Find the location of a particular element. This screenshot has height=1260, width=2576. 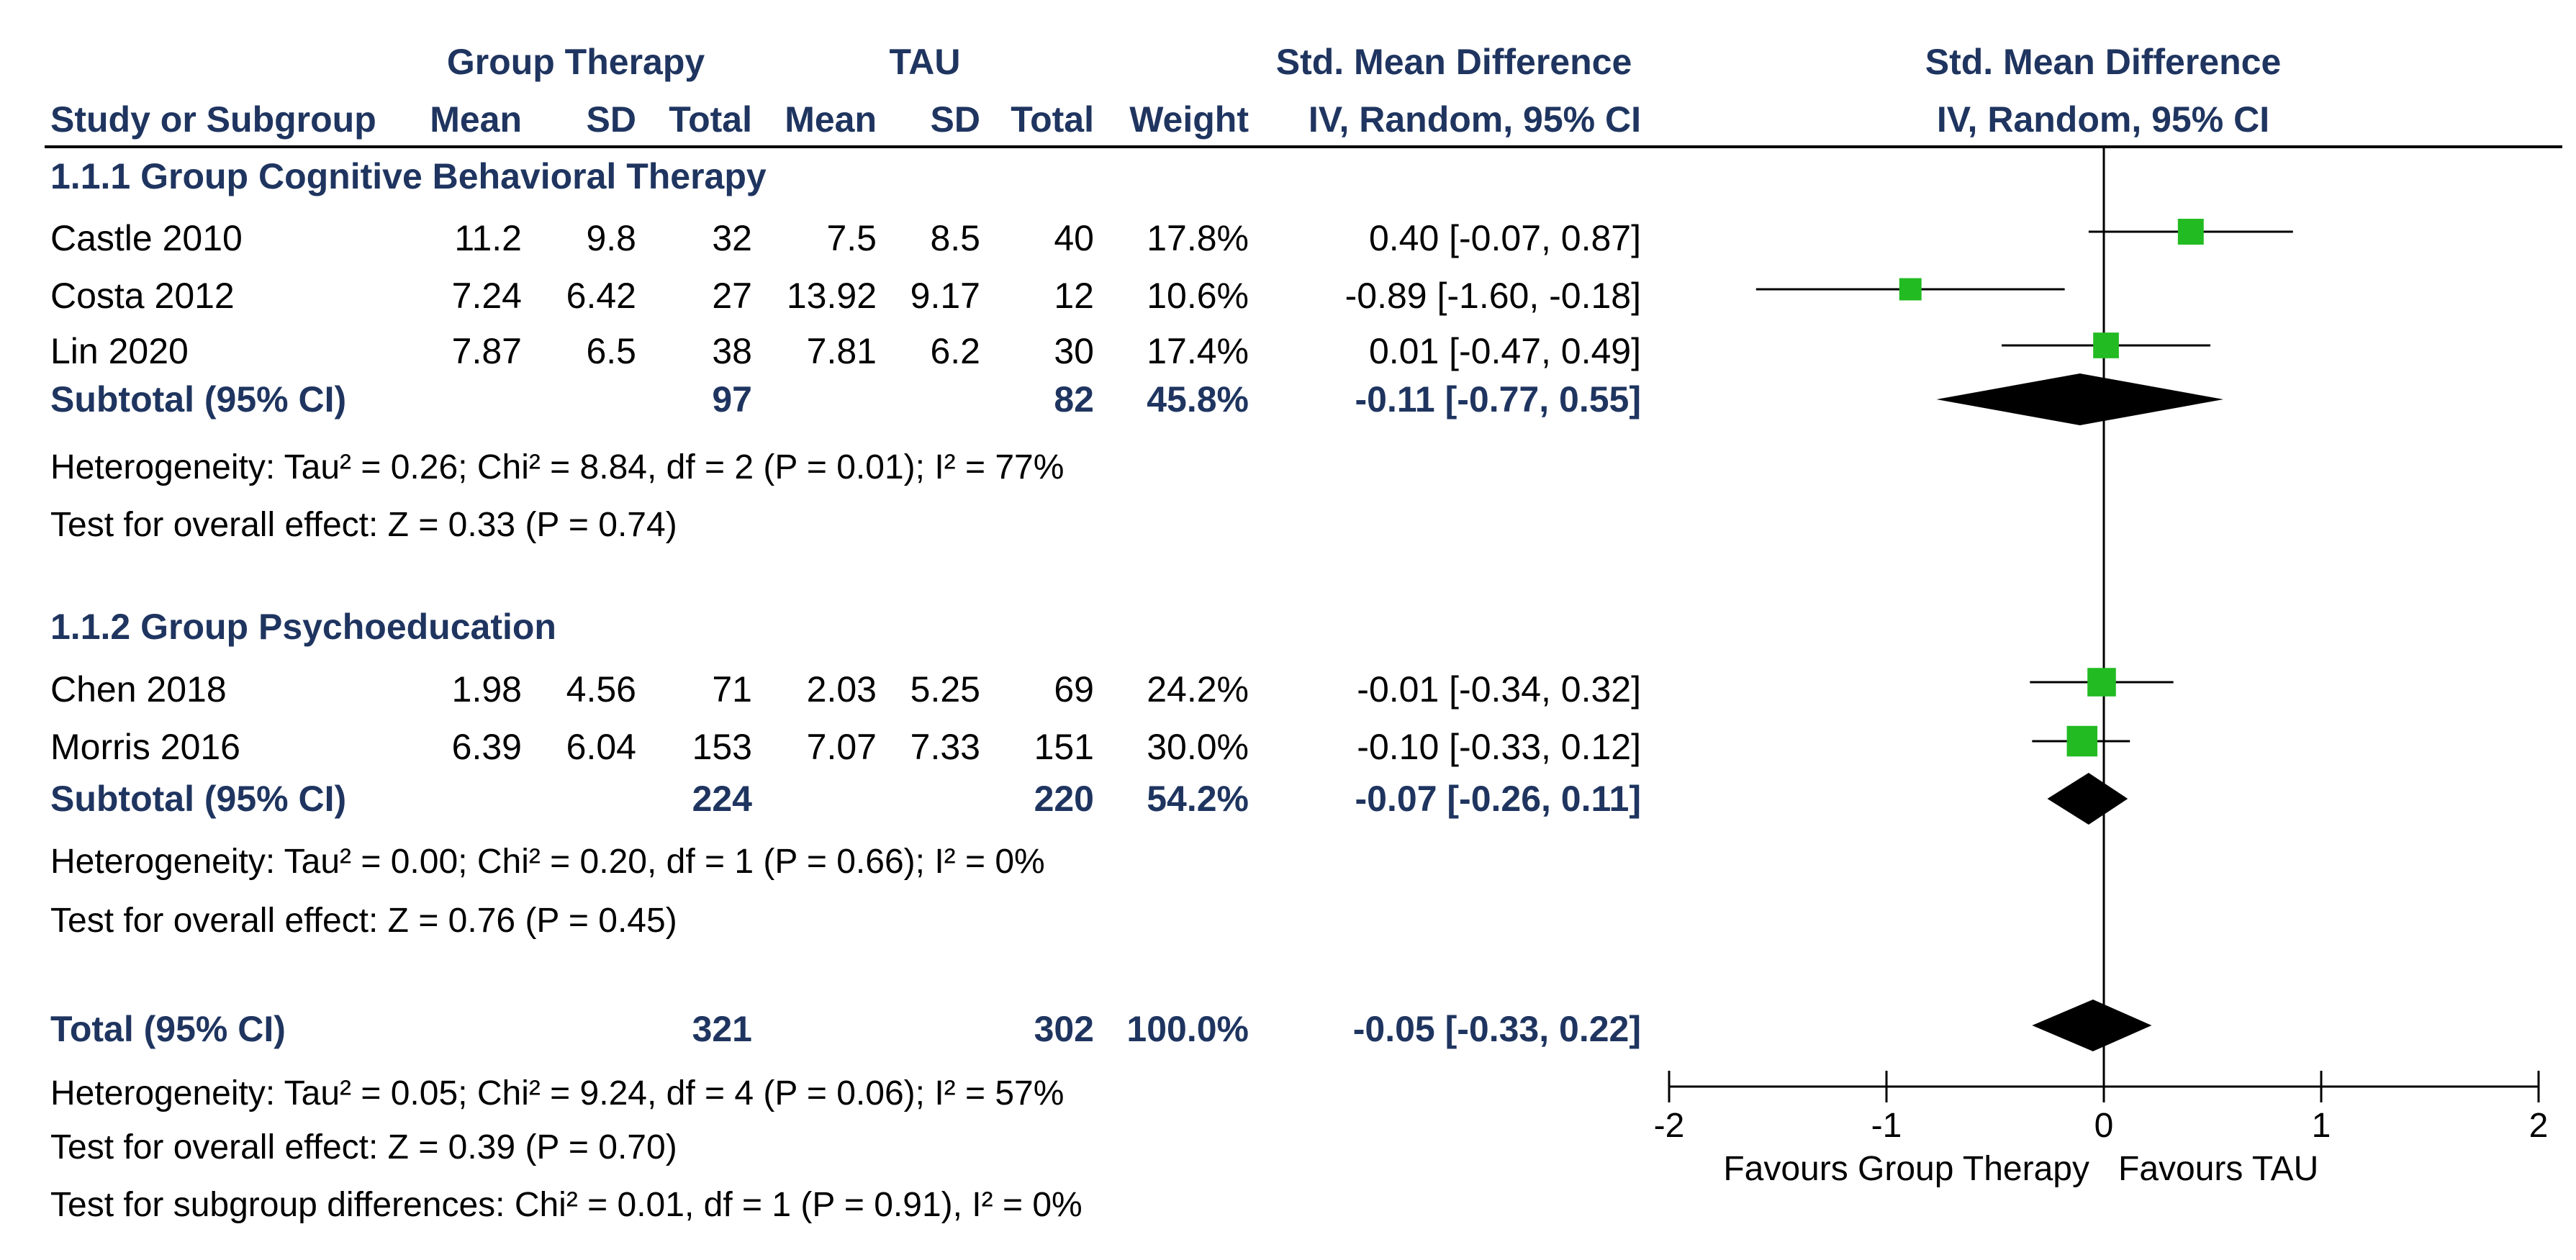

mean2: 13.92 is located at coordinates (832, 296).